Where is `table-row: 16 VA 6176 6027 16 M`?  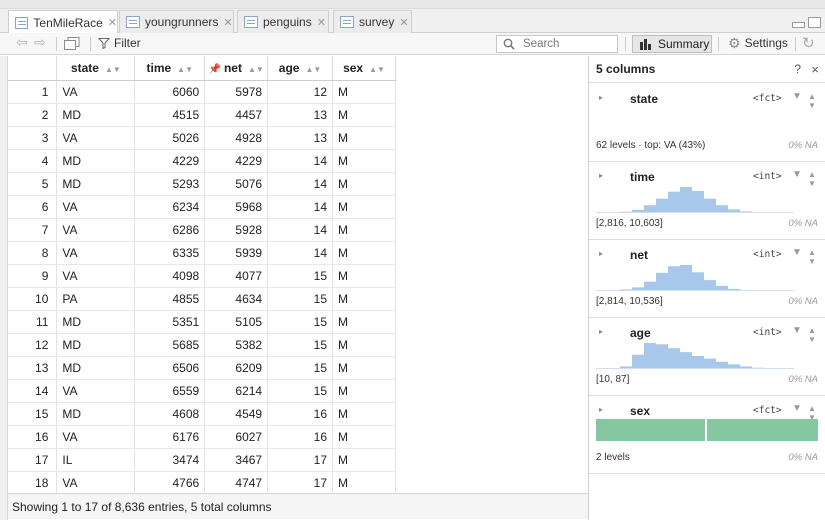 table-row: 16 VA 6176 6027 16 M is located at coordinates (202, 437).